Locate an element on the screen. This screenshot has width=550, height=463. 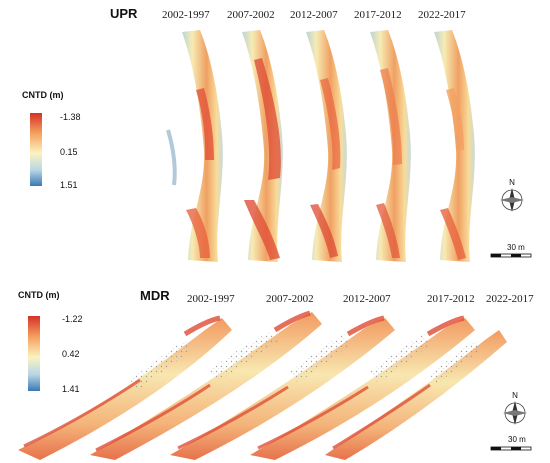
upr-map-2012-2007 is located at coordinates (326, 146).